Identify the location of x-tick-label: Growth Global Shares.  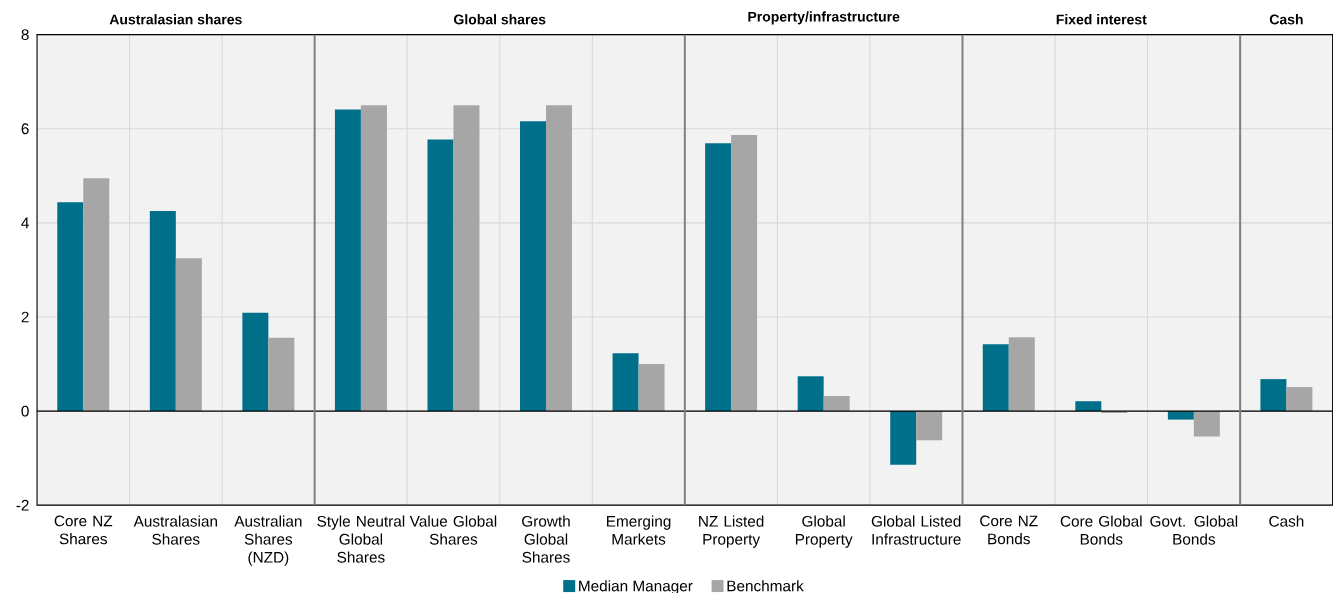
(546, 539).